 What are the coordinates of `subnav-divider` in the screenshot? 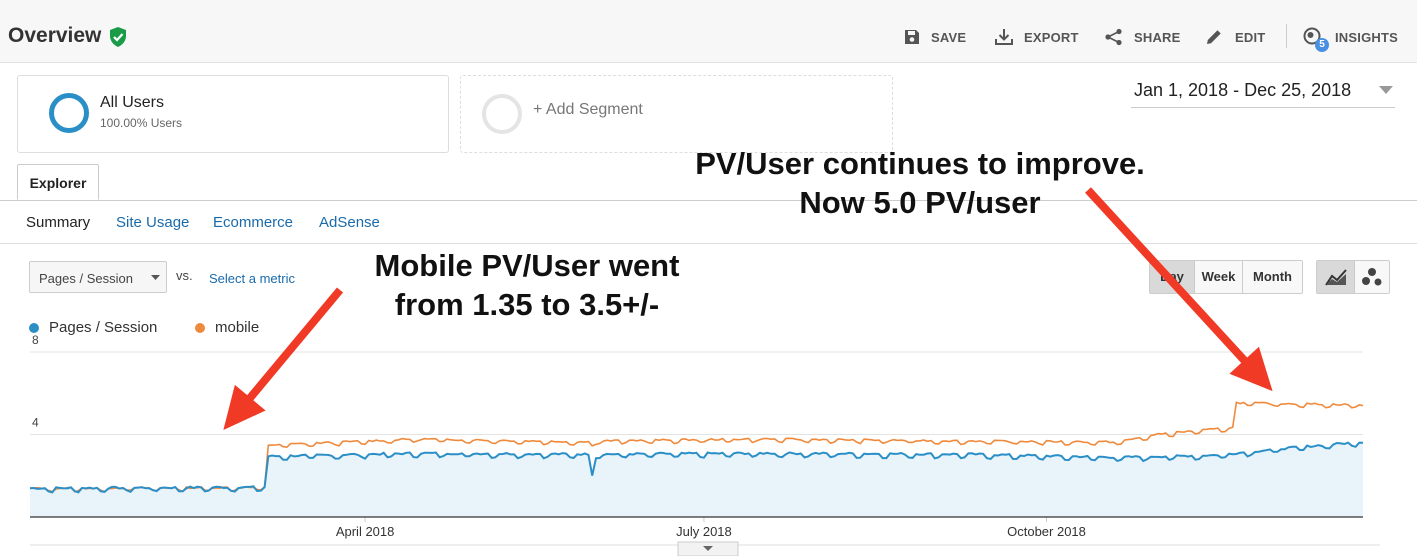 It's located at (708, 243).